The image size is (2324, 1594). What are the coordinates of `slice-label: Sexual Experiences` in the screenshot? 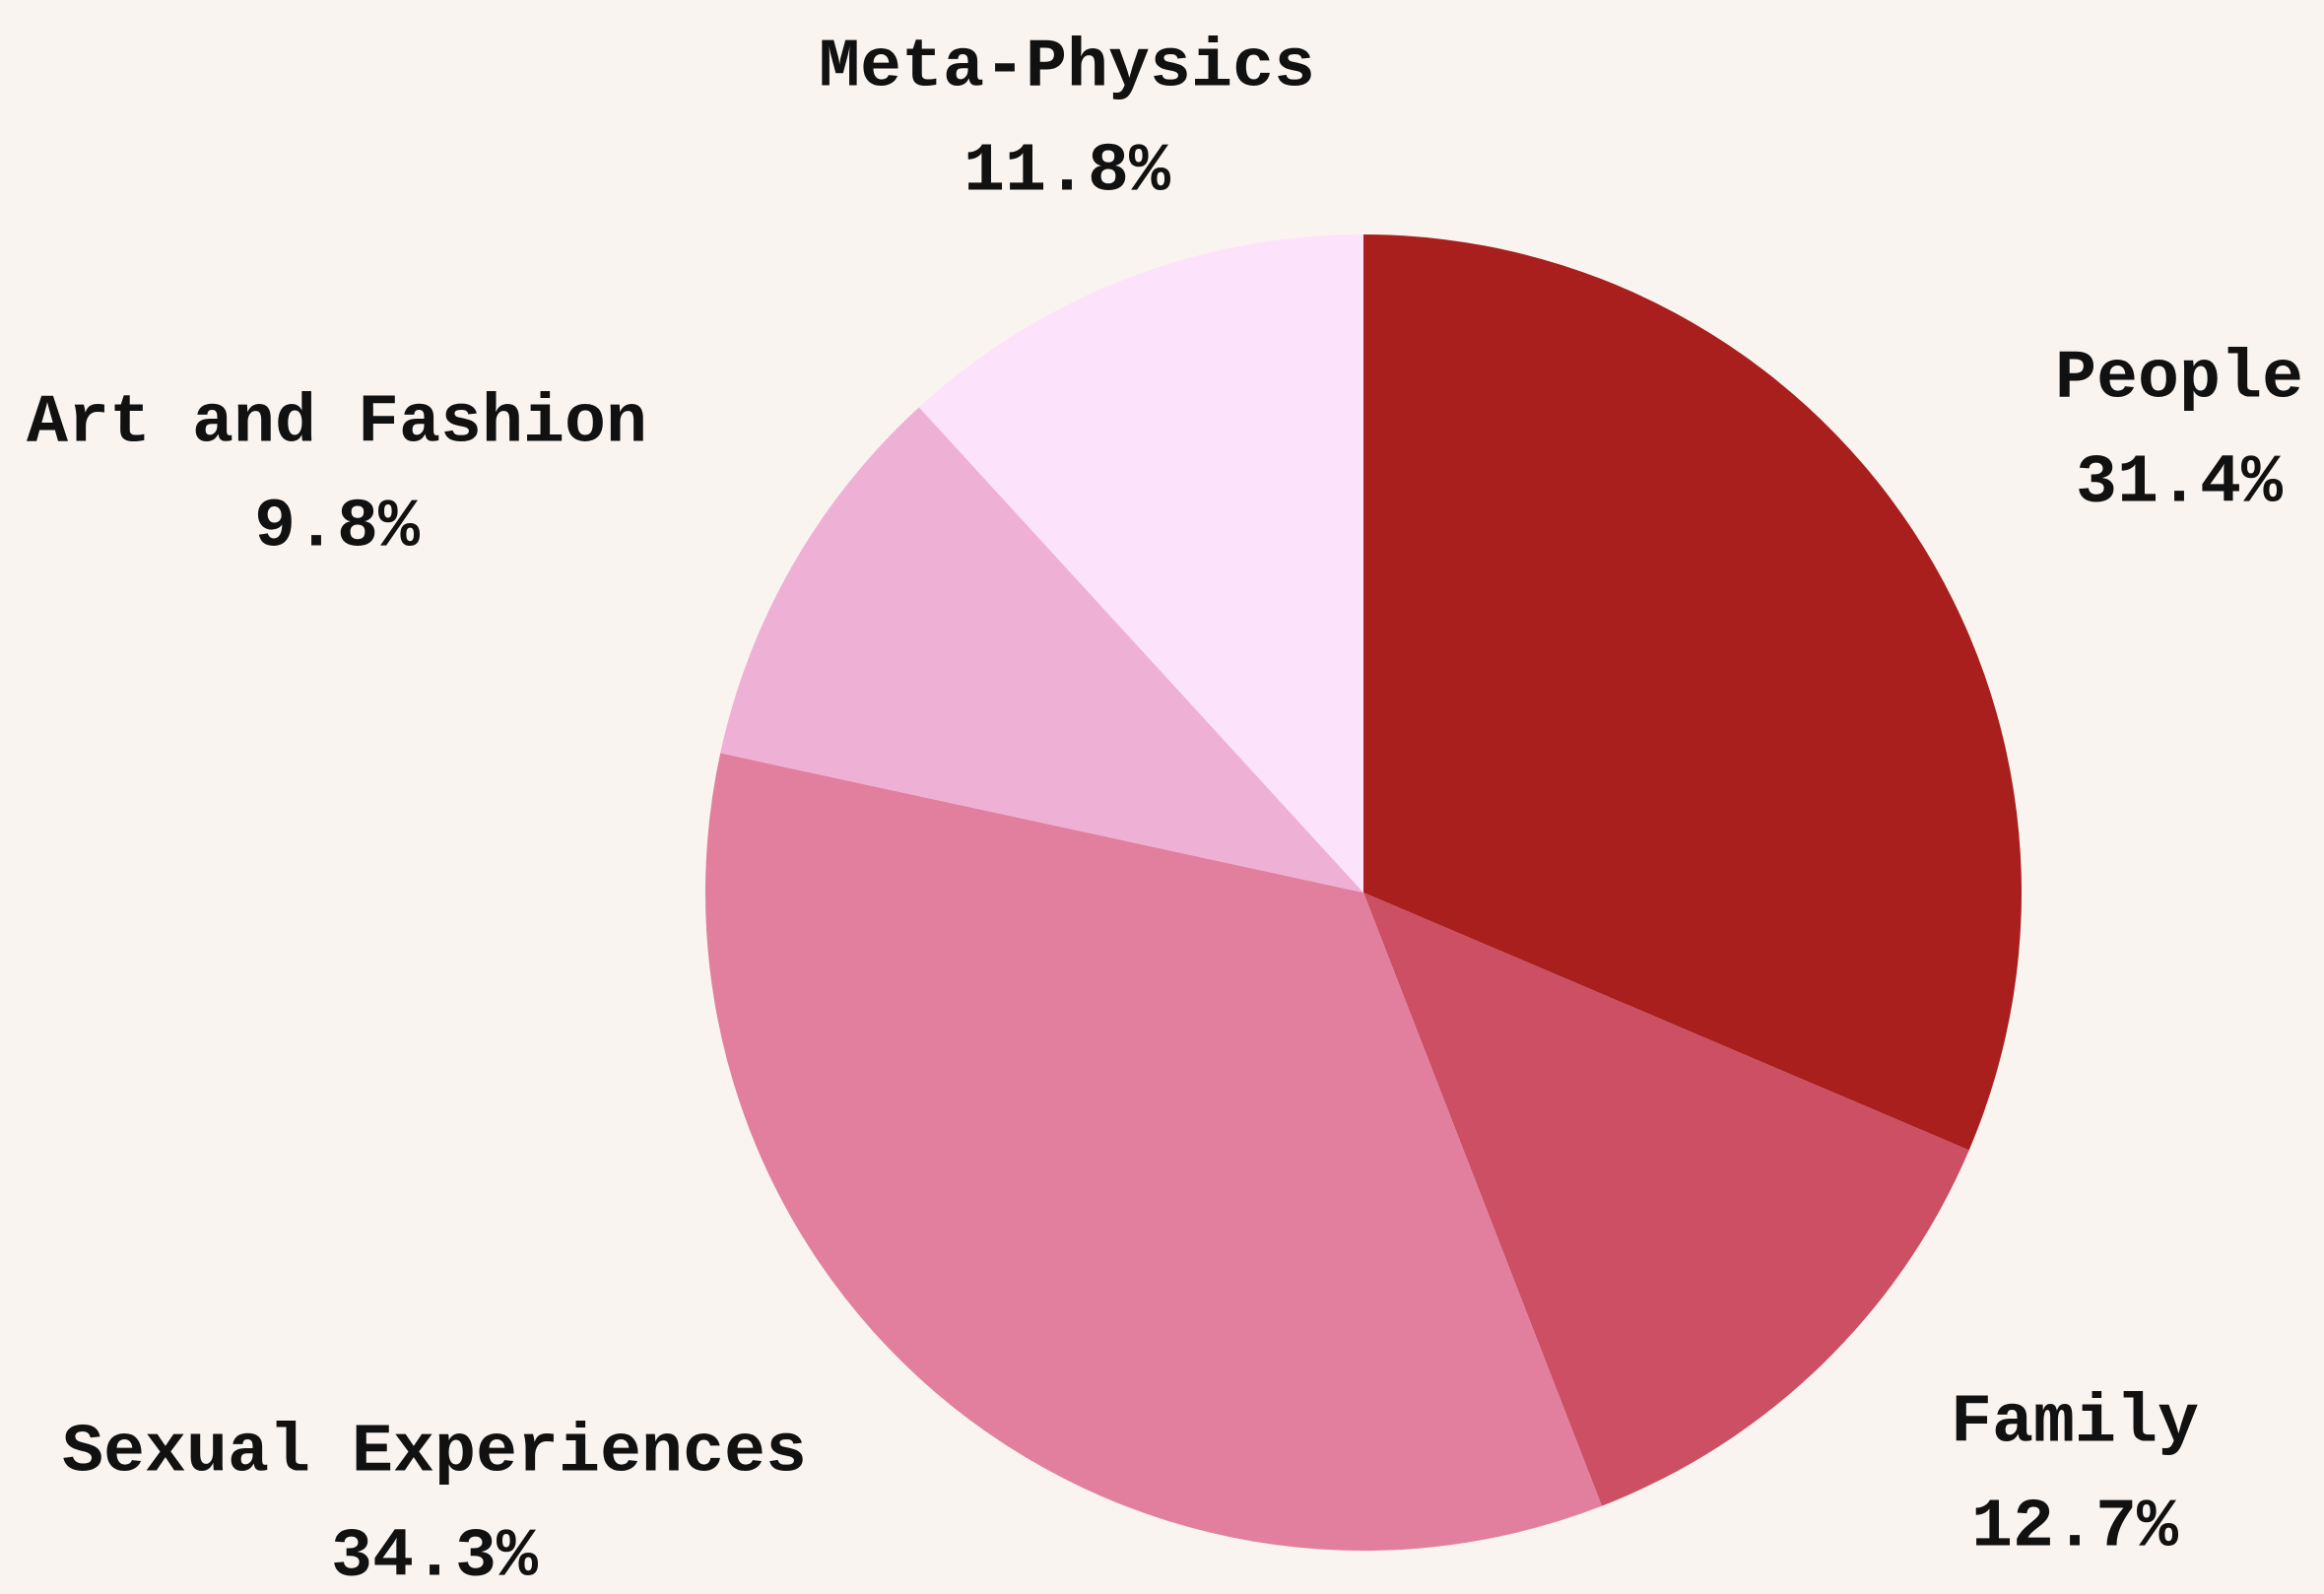 It's located at (434, 1453).